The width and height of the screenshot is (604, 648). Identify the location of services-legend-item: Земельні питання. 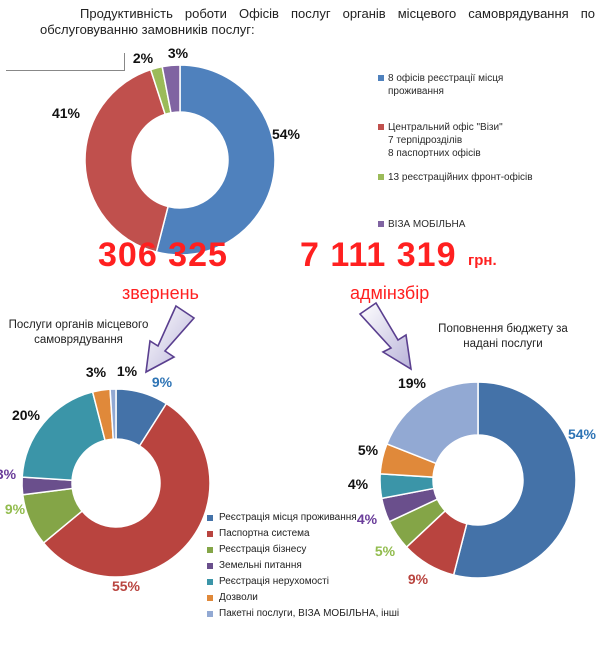
(303, 566).